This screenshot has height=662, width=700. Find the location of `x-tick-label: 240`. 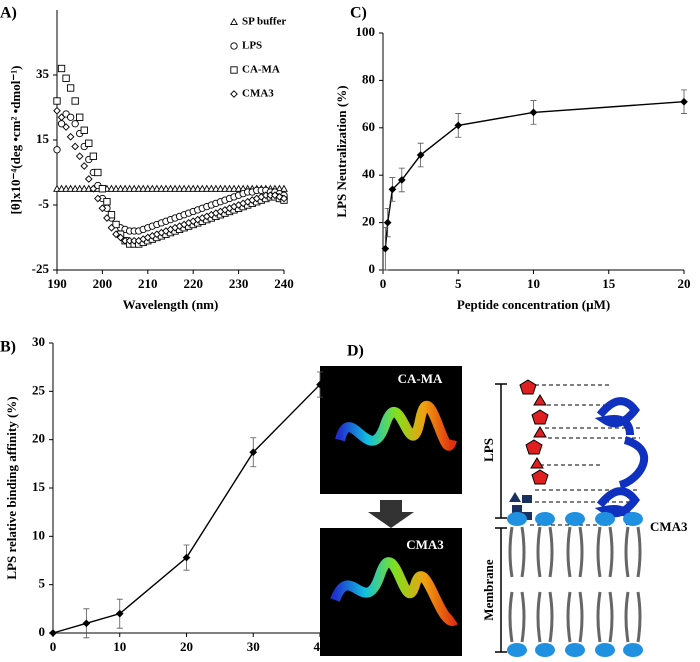

x-tick-label: 240 is located at coordinates (284, 283).